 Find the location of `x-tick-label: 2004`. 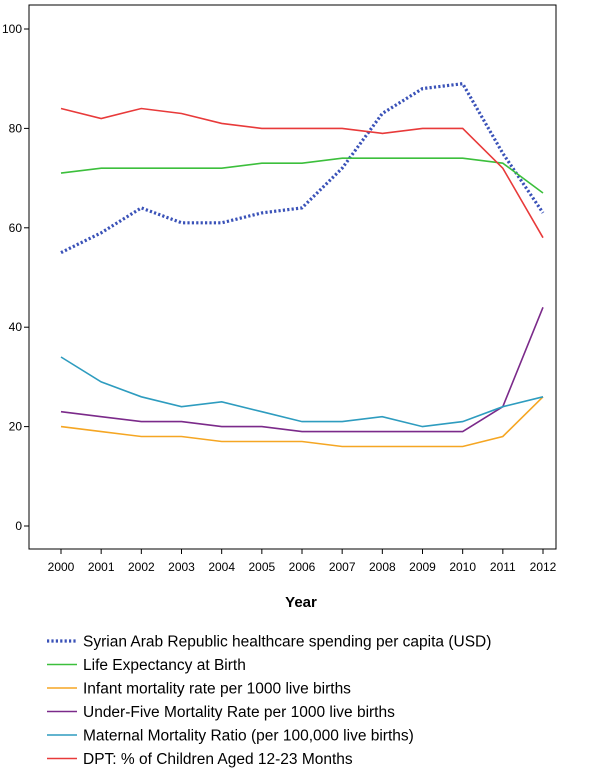

x-tick-label: 2004 is located at coordinates (221, 567).